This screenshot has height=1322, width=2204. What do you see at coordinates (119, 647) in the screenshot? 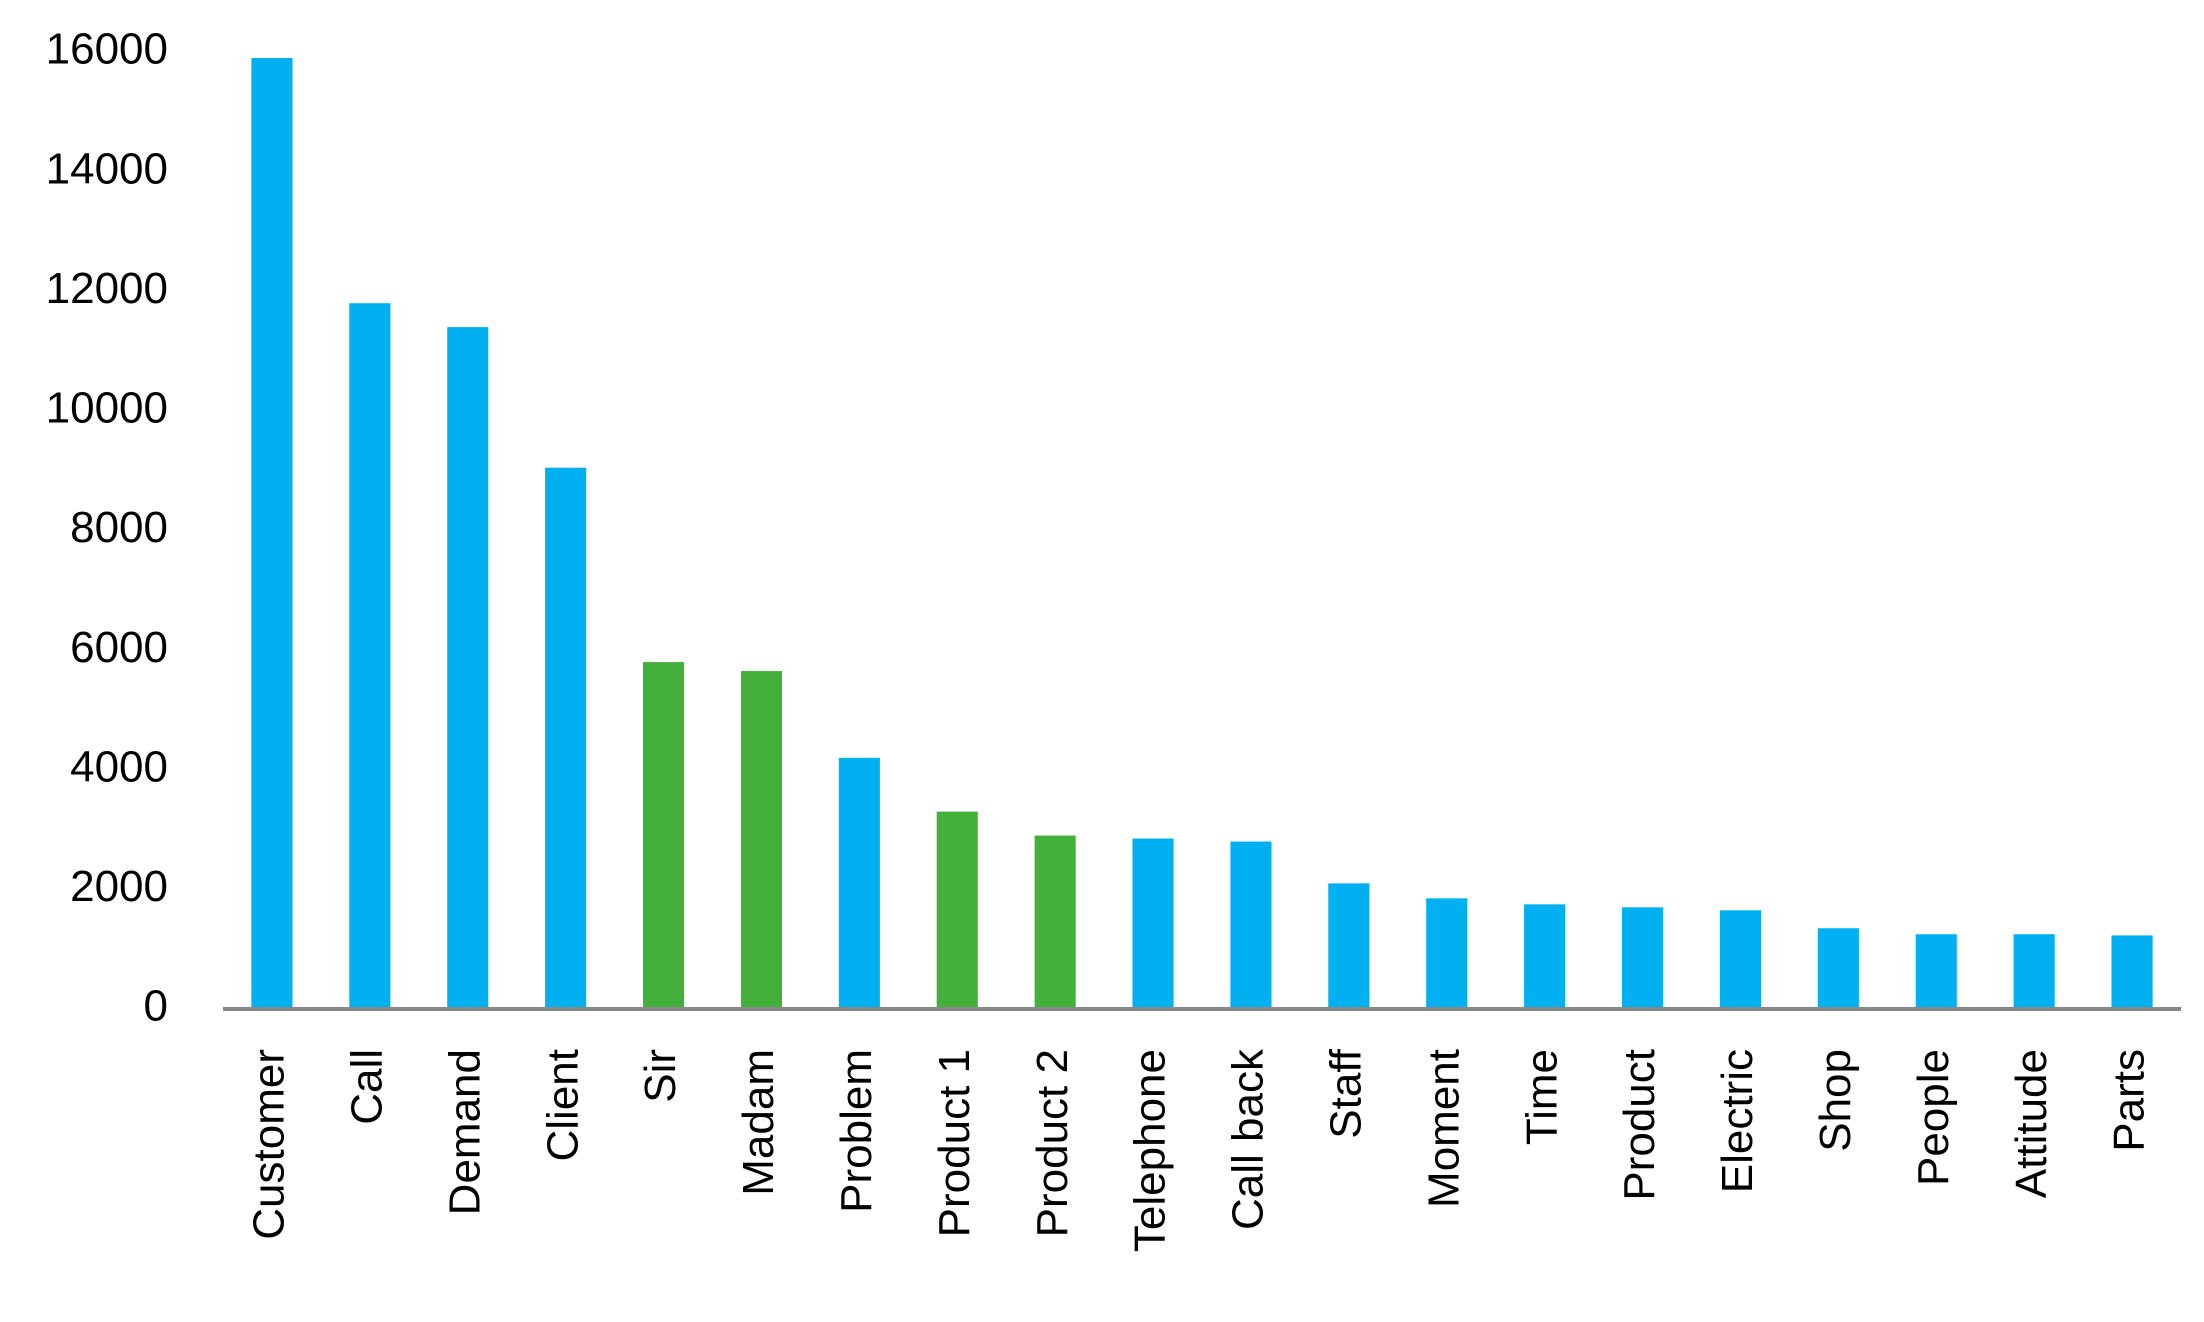
I see `y-tick-label: 6000` at bounding box center [119, 647].